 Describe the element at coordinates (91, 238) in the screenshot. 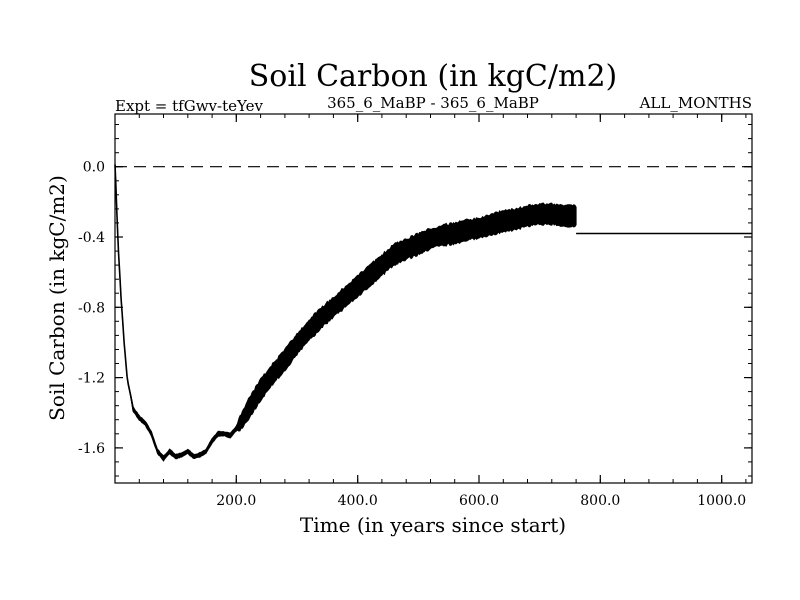

I see `y-tick-label: -0.4` at that location.